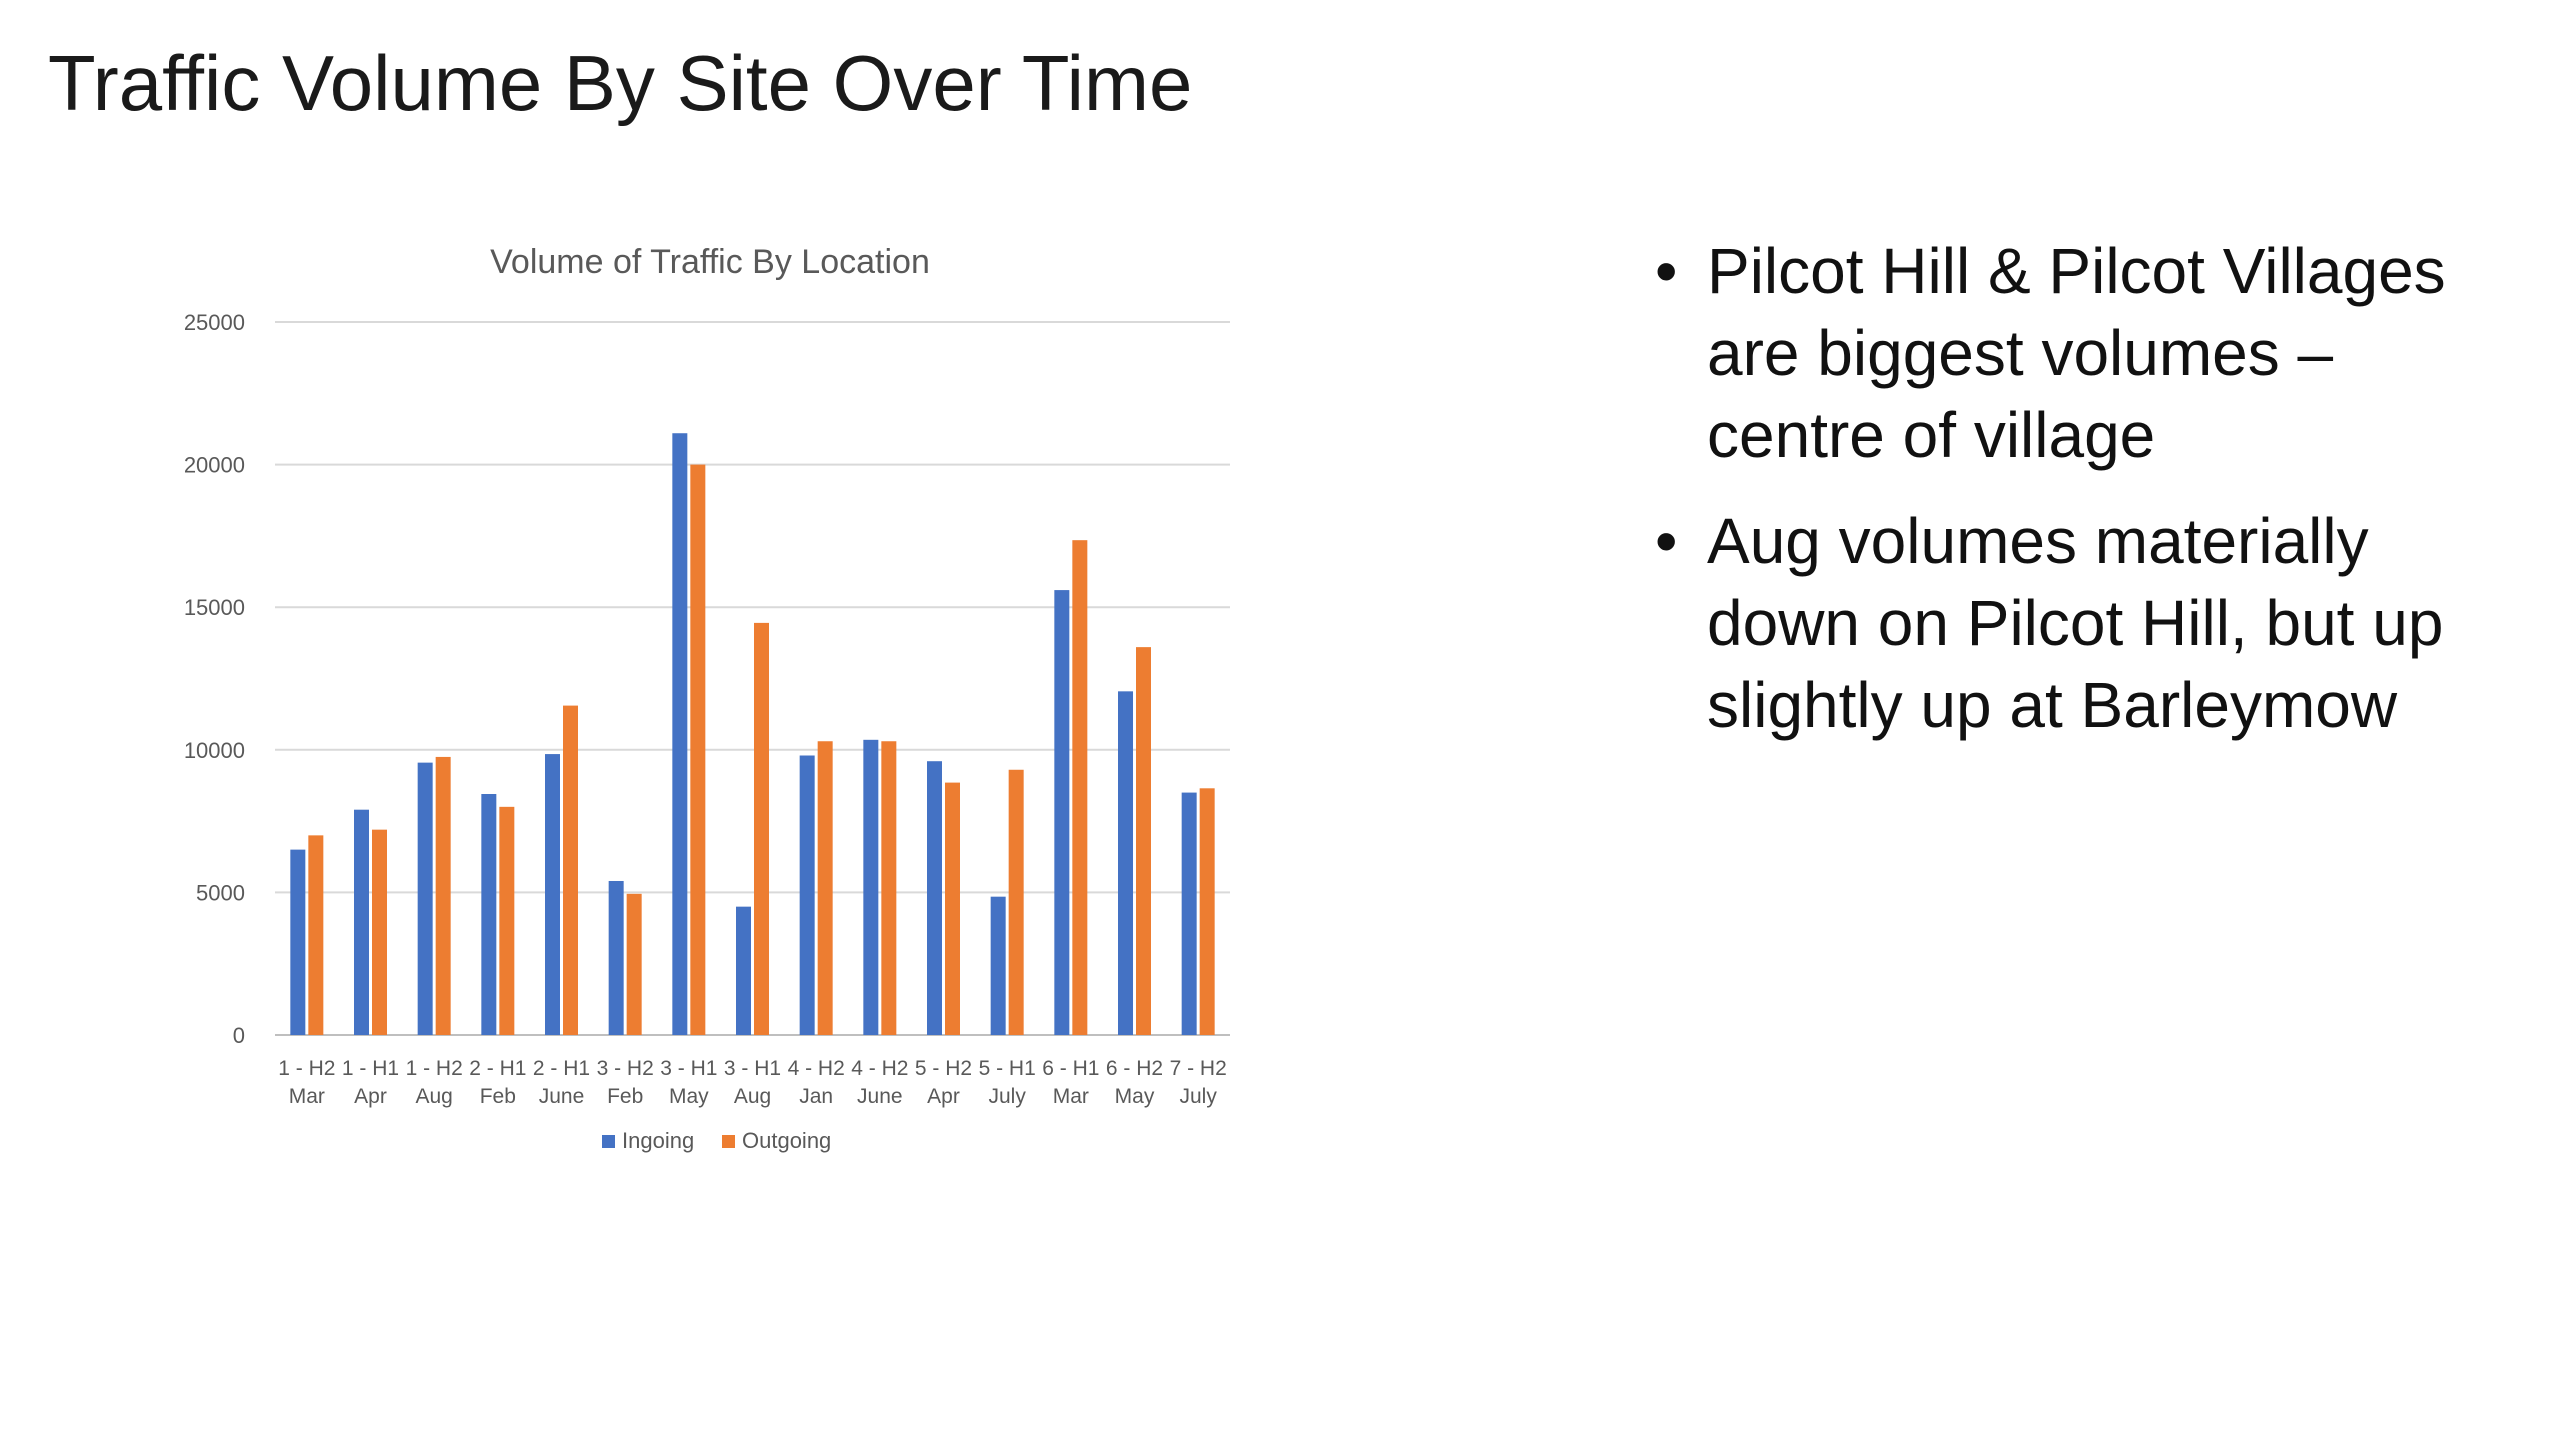 This screenshot has width=2560, height=1440. Describe the element at coordinates (620, 83) in the screenshot. I see `slide-title: Traffic Volume By Site Over Time` at that location.